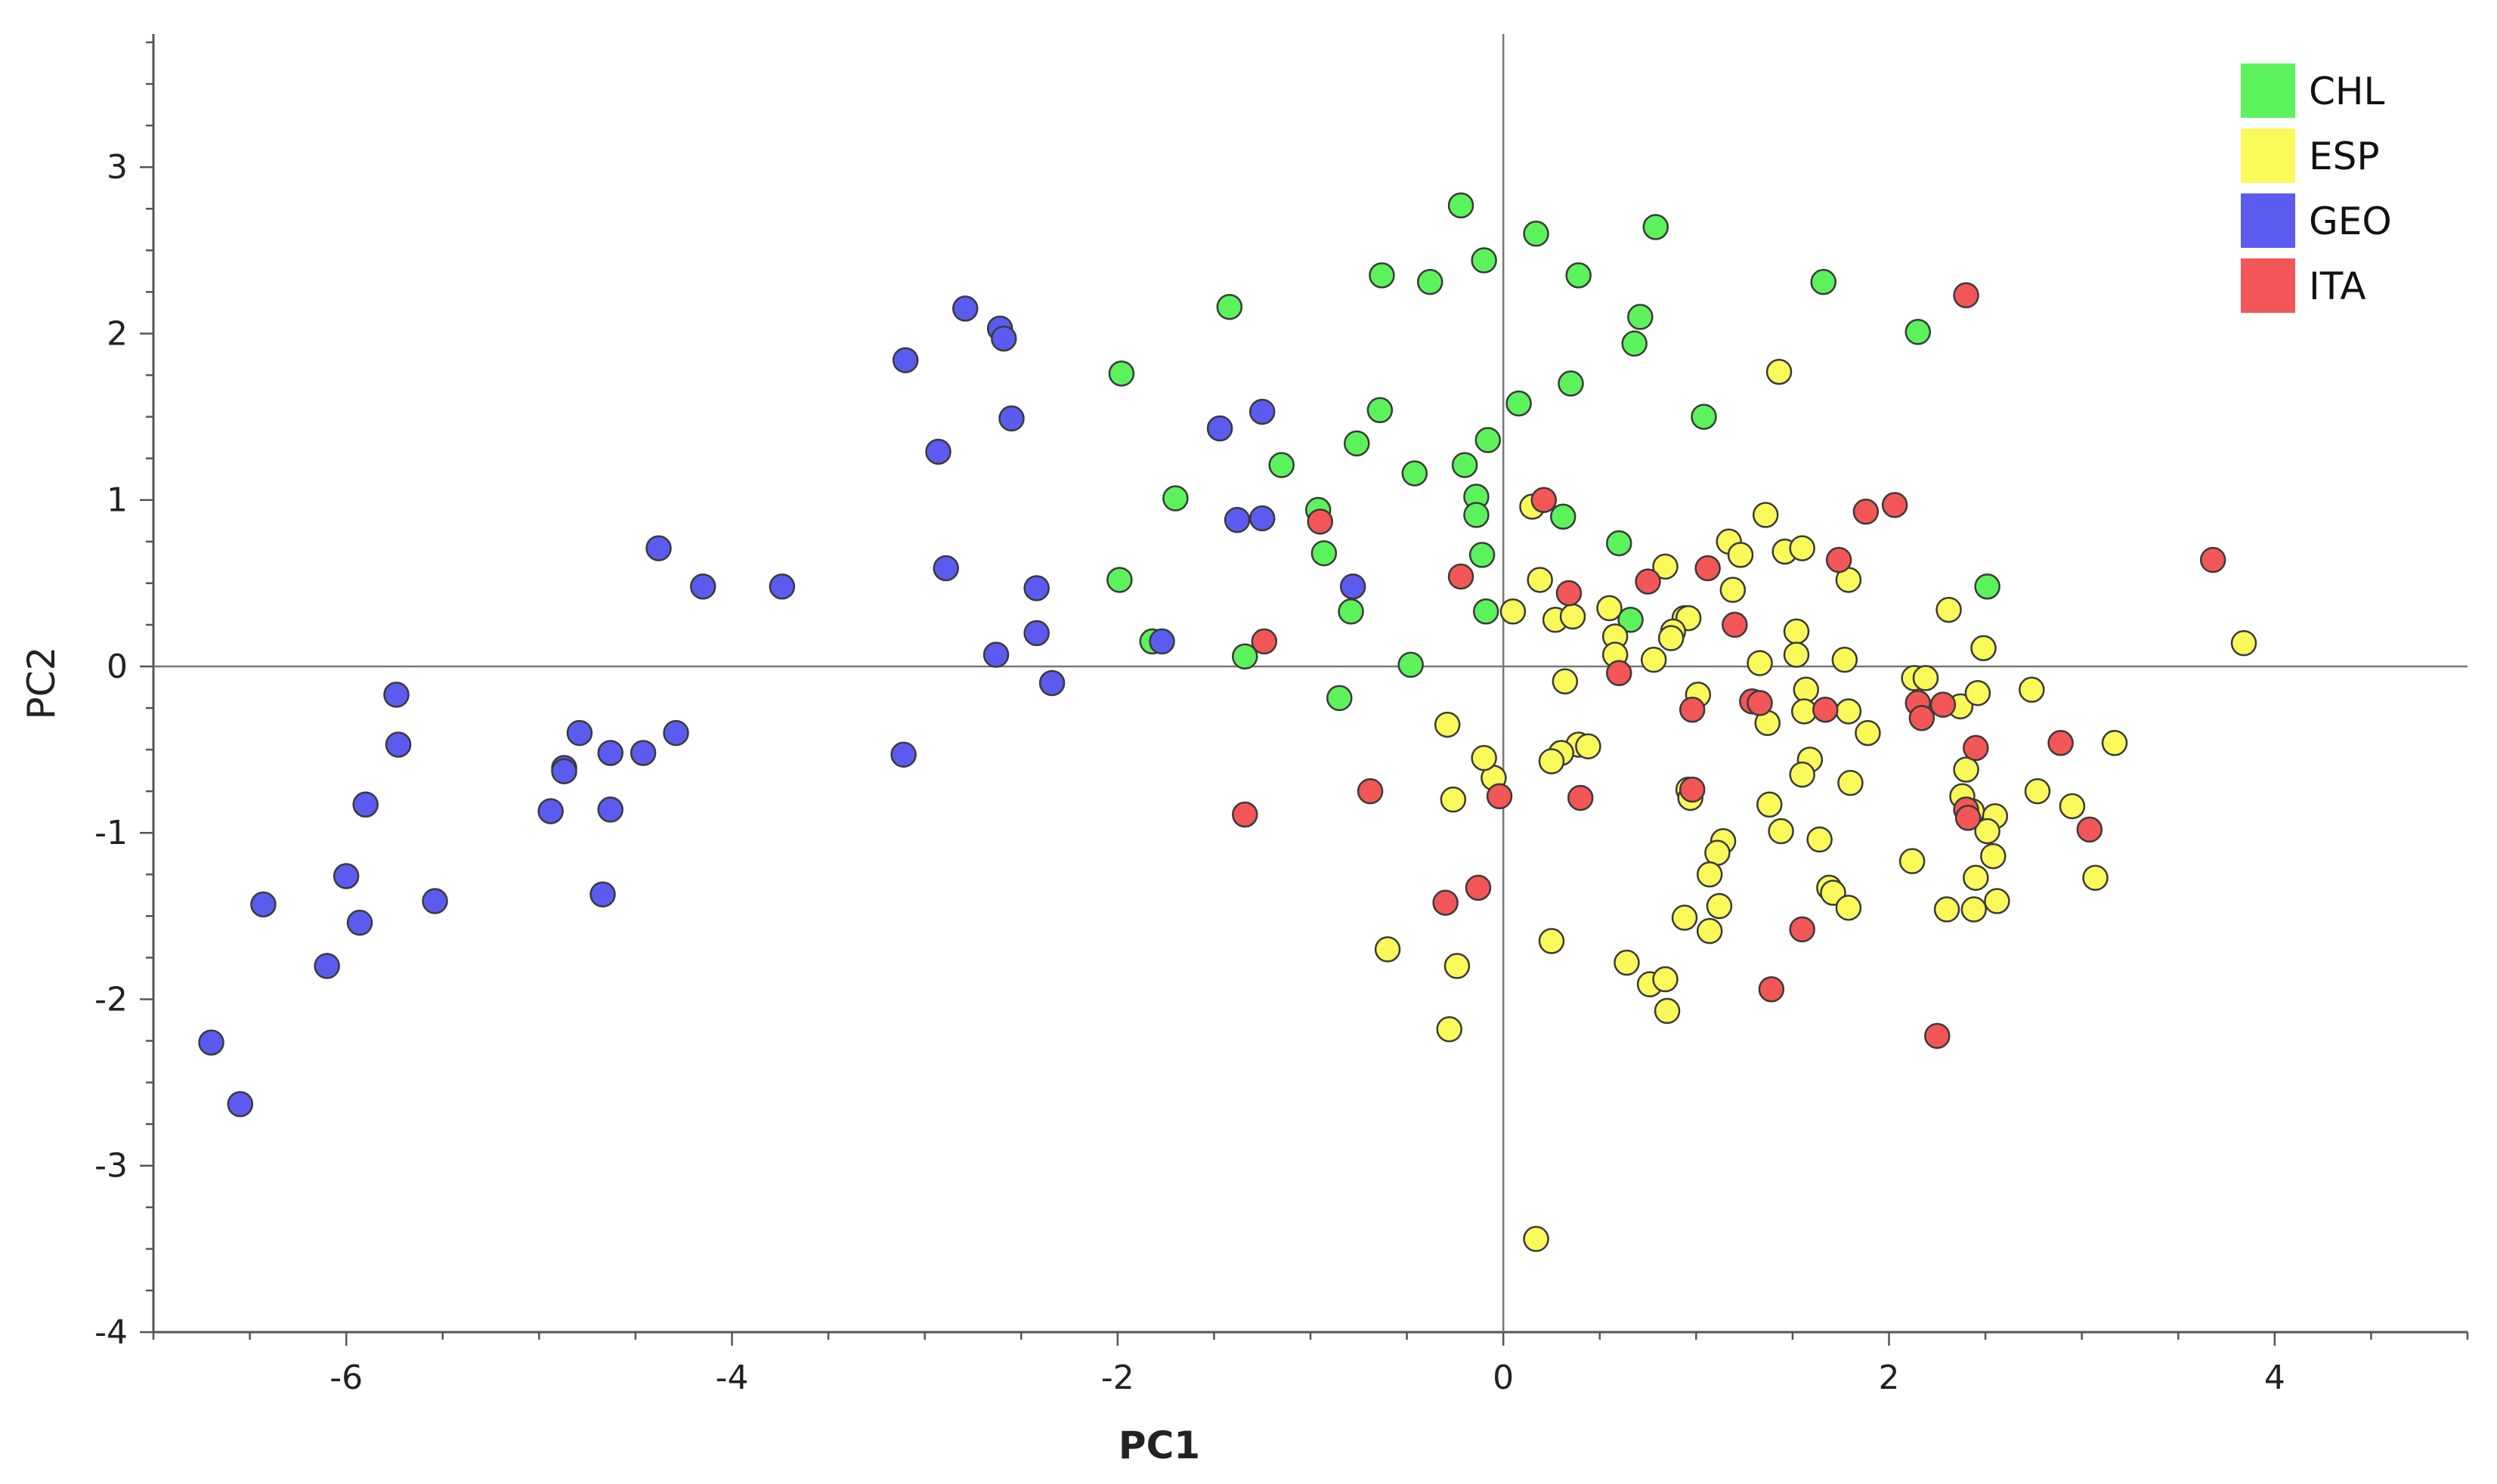  What do you see at coordinates (111, 1332) in the screenshot?
I see `y-tick-label: -4` at bounding box center [111, 1332].